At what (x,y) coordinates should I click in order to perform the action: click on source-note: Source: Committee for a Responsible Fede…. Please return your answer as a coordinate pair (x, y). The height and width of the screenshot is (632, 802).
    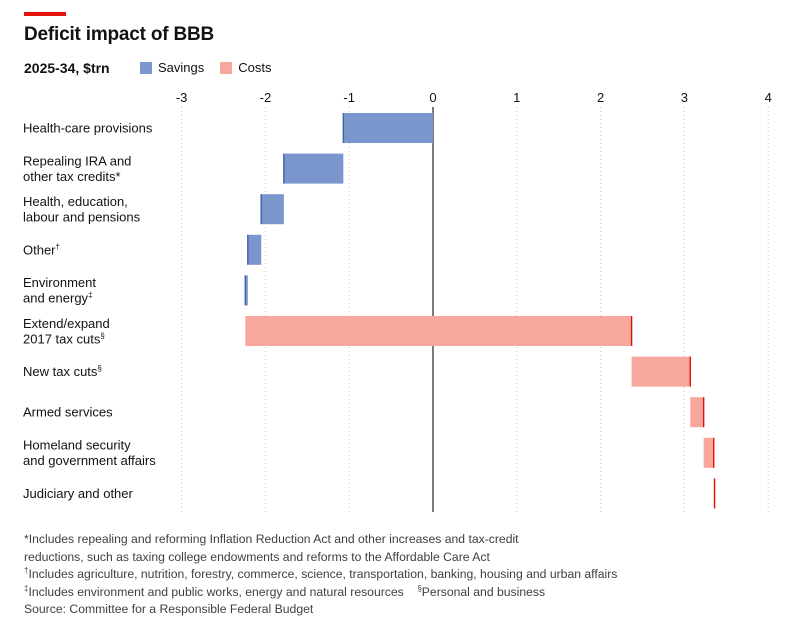
    Looking at the image, I should click on (169, 609).